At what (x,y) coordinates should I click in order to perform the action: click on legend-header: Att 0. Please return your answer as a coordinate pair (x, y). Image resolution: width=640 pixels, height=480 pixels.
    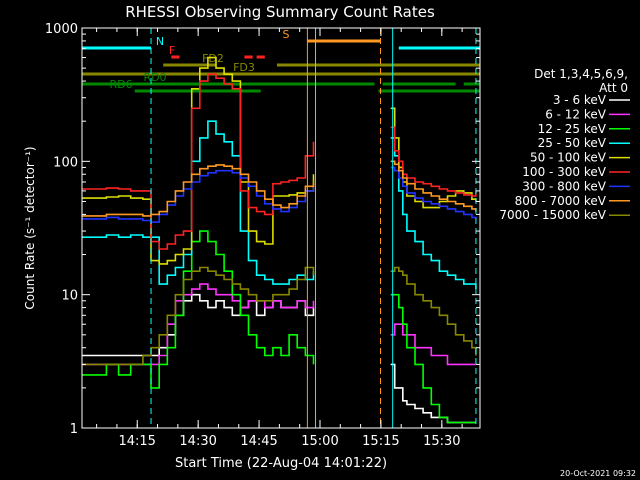
    Looking at the image, I should click on (613, 88).